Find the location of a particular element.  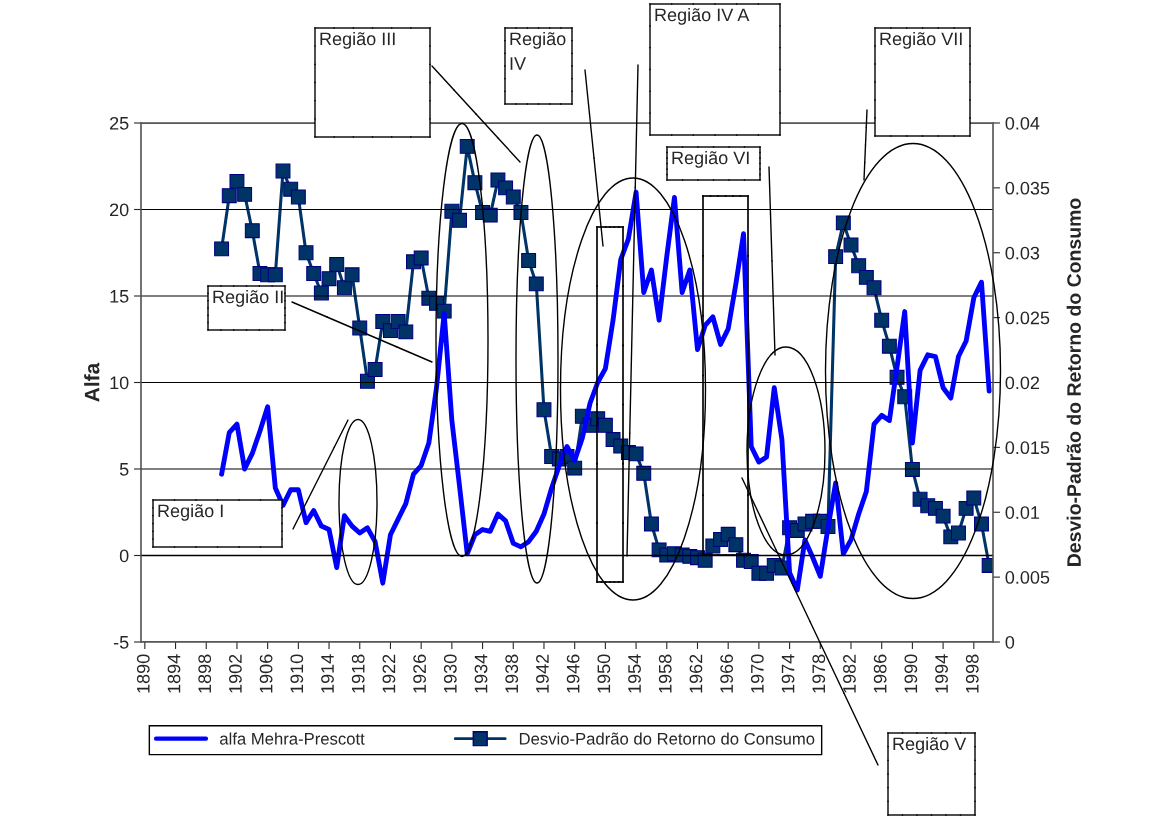

y2-tick-label: 0.02 is located at coordinates (1022, 383).